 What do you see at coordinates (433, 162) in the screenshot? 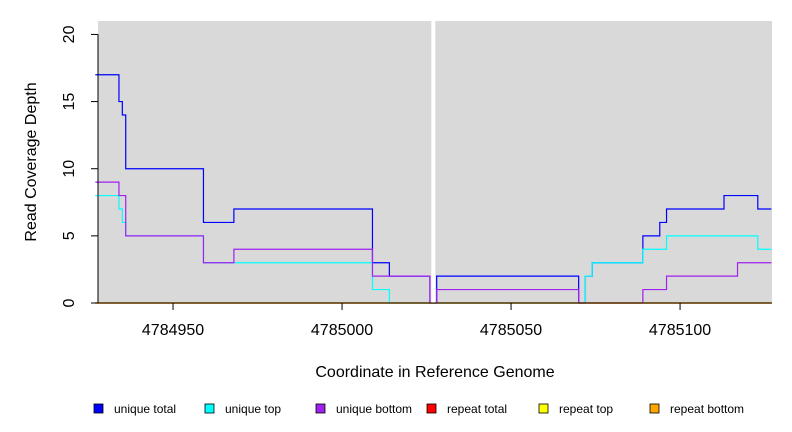
I see `gap-marker` at bounding box center [433, 162].